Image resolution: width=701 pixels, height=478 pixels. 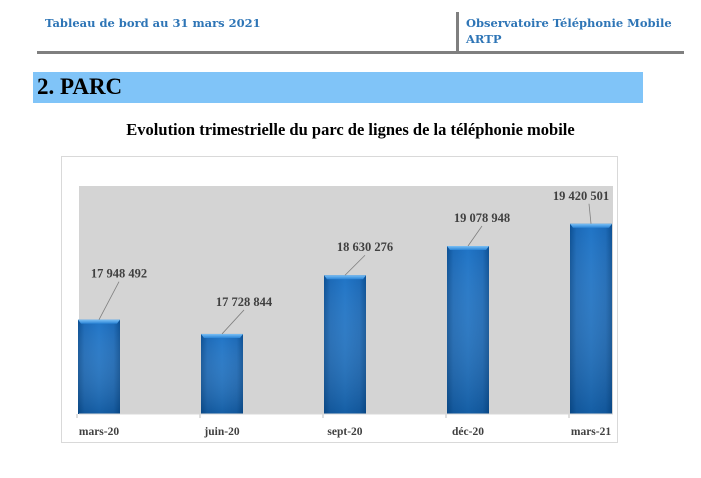 I want to click on category-label: mars-20, so click(x=99, y=432).